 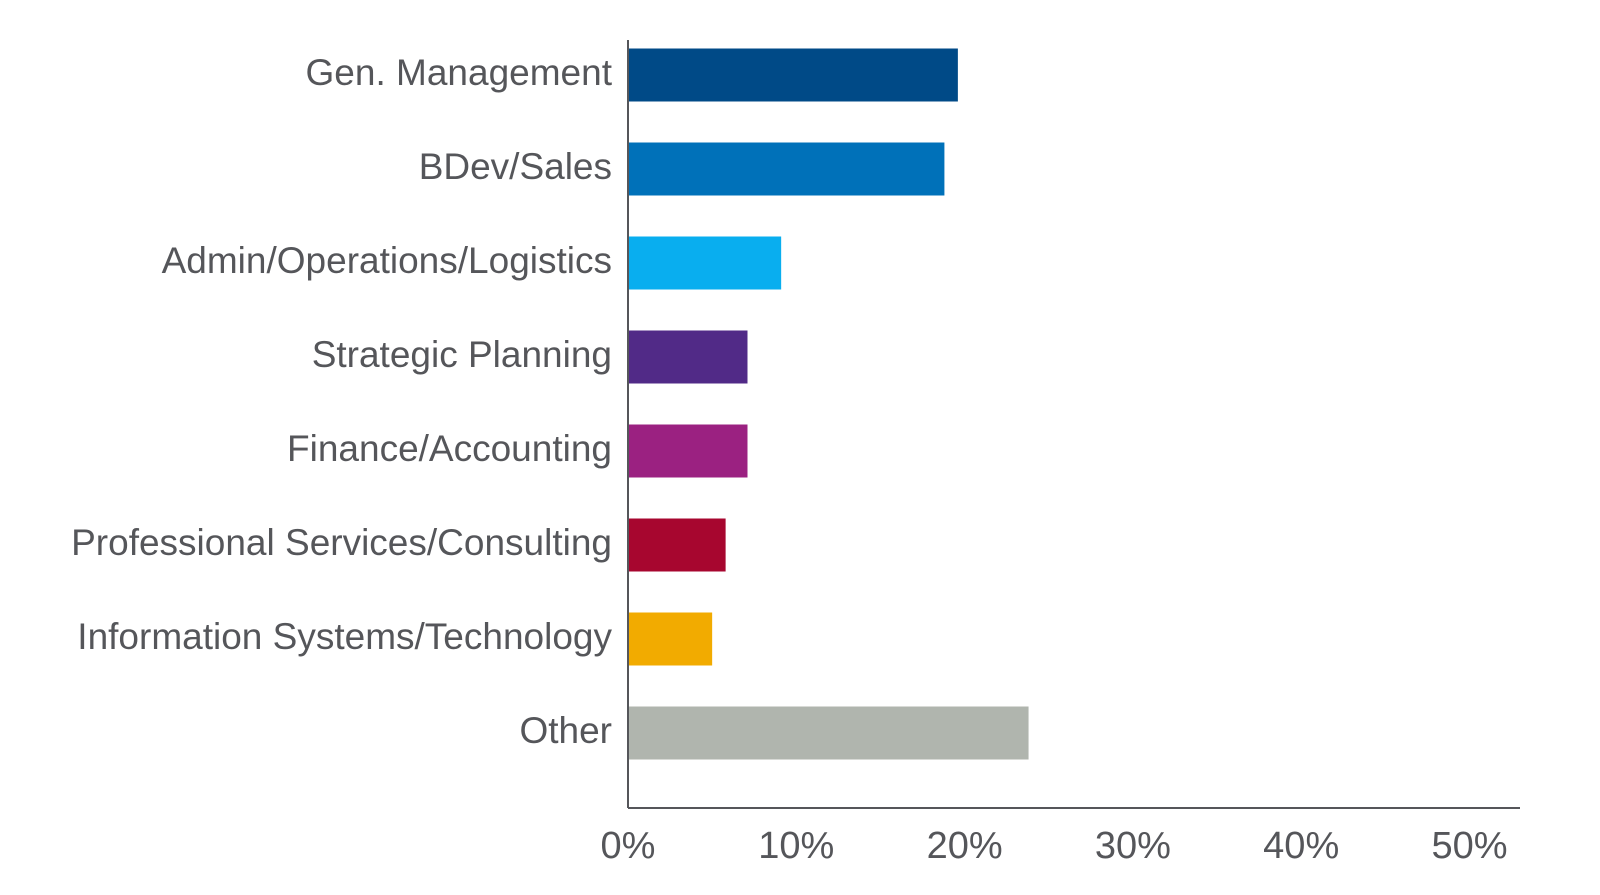 What do you see at coordinates (449, 448) in the screenshot?
I see `category-label-finance-accounting: Finance/Accounting` at bounding box center [449, 448].